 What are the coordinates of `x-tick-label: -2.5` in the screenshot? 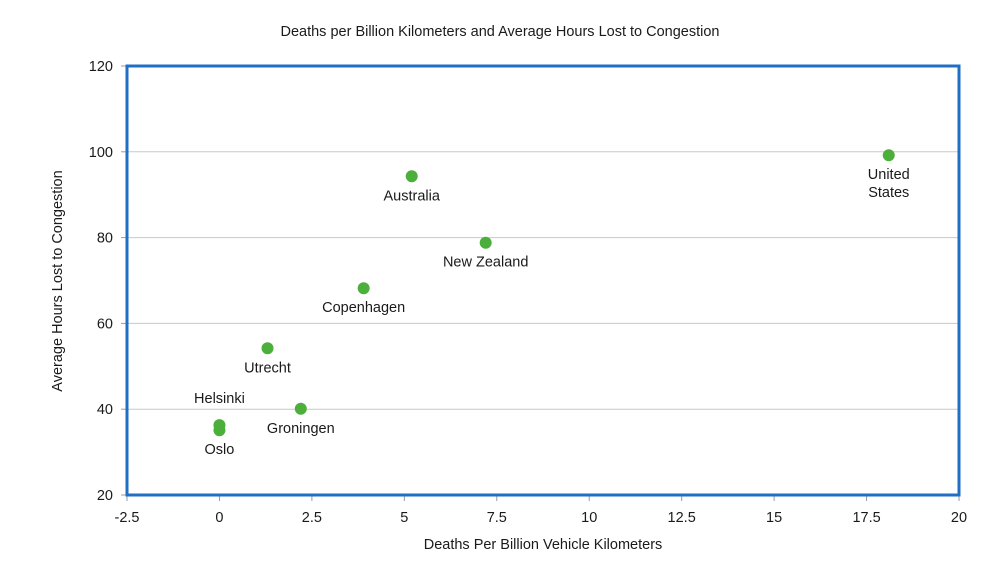 It's located at (127, 518).